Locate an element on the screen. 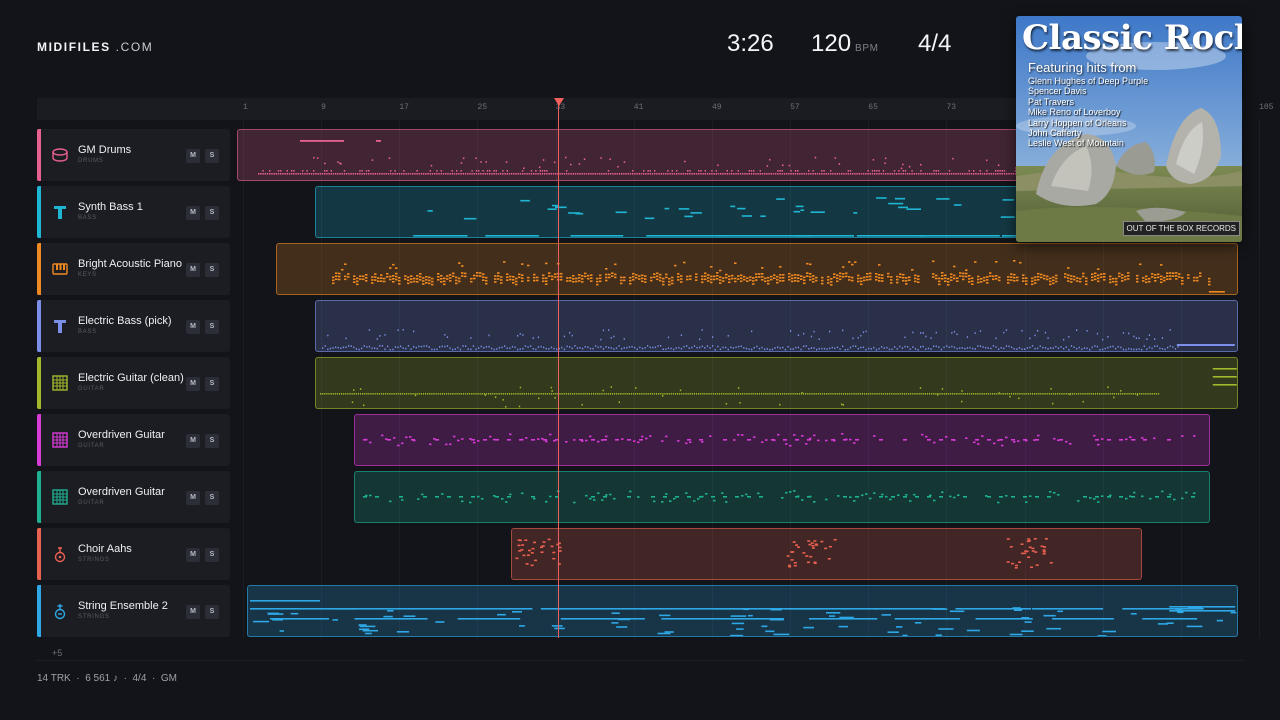  cover-artist-name: Spencer Davis is located at coordinates (1057, 91).